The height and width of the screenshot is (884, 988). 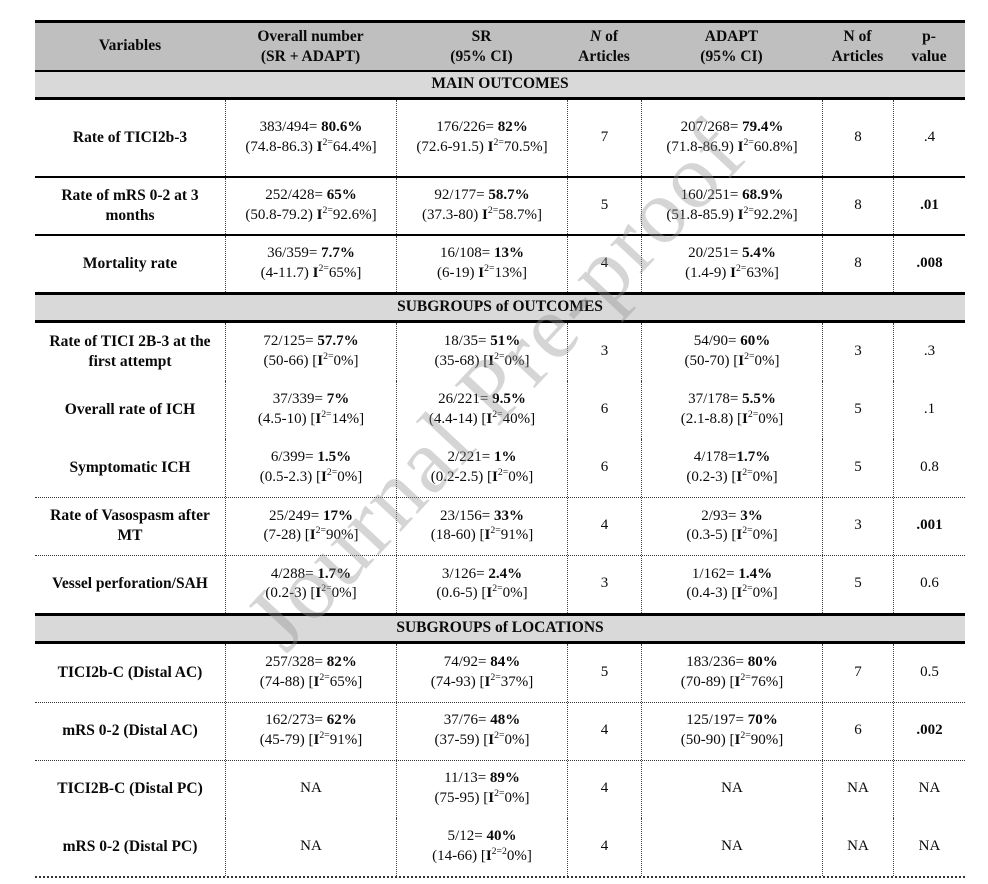 What do you see at coordinates (482, 778) in the screenshot?
I see `sr-cell-line: 11/13= 89%` at bounding box center [482, 778].